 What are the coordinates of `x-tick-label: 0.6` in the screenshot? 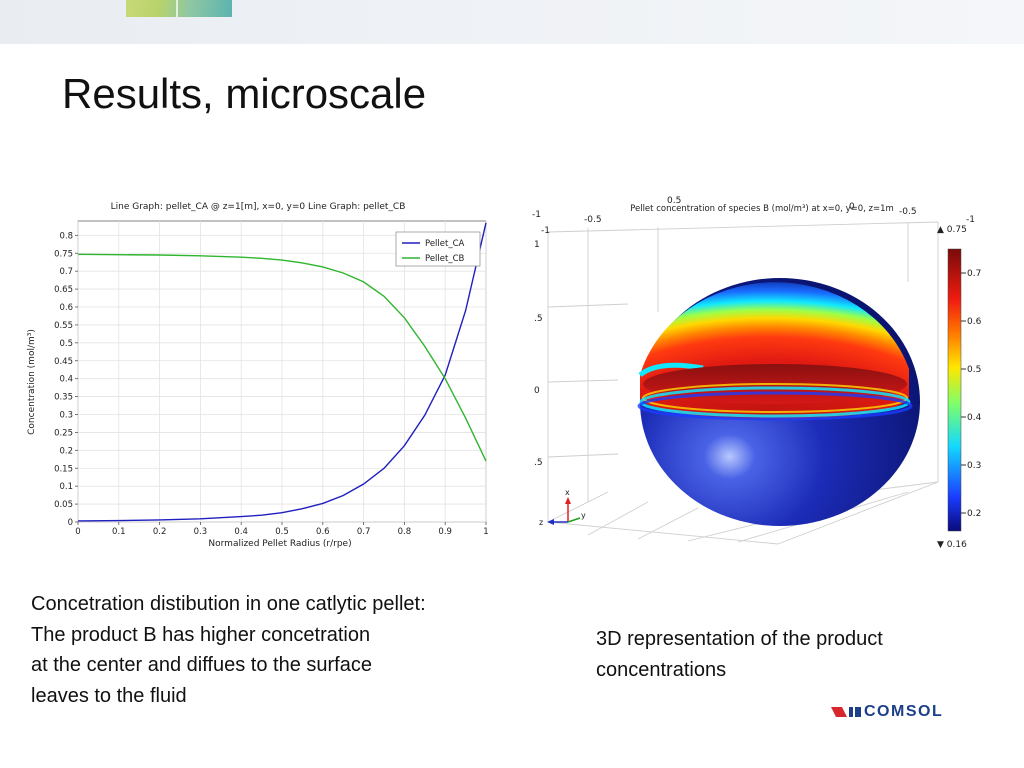 It's located at (323, 532).